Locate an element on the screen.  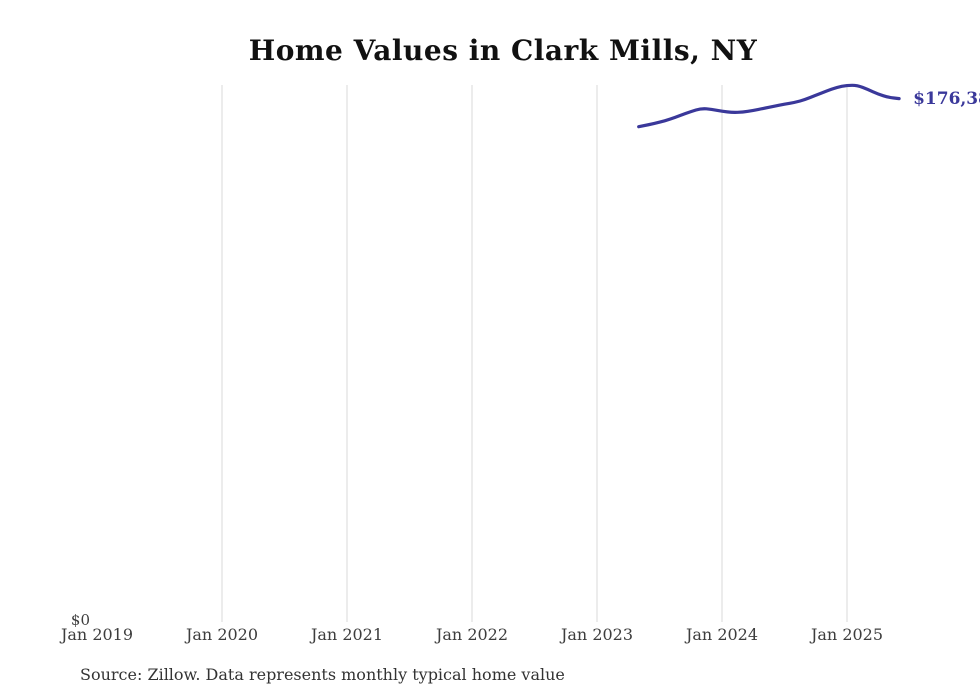
y-axis-zero-label: $0 is located at coordinates (80, 620).